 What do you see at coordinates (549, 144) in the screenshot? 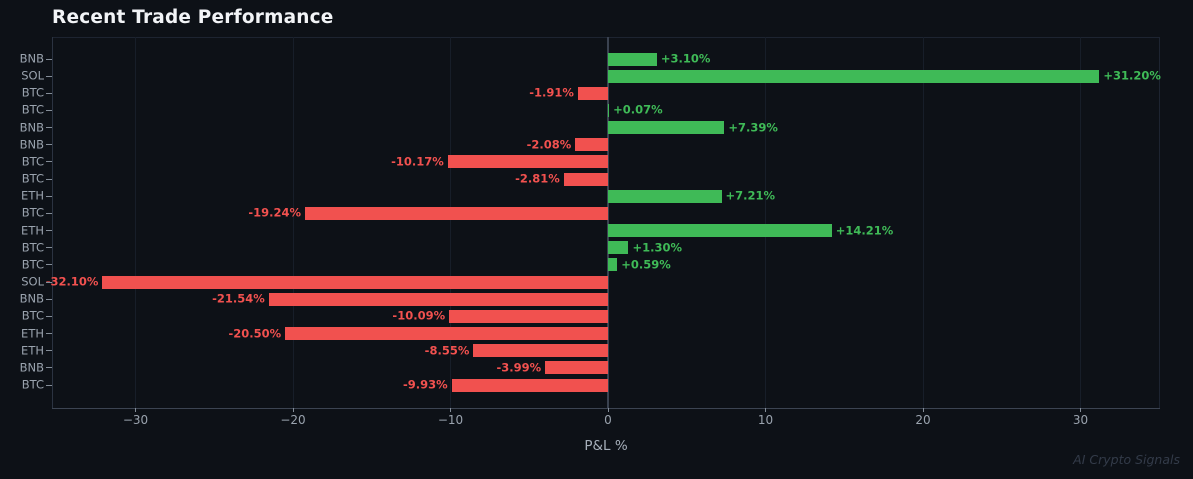
I see `bar-value-label: -2.08%` at bounding box center [549, 144].